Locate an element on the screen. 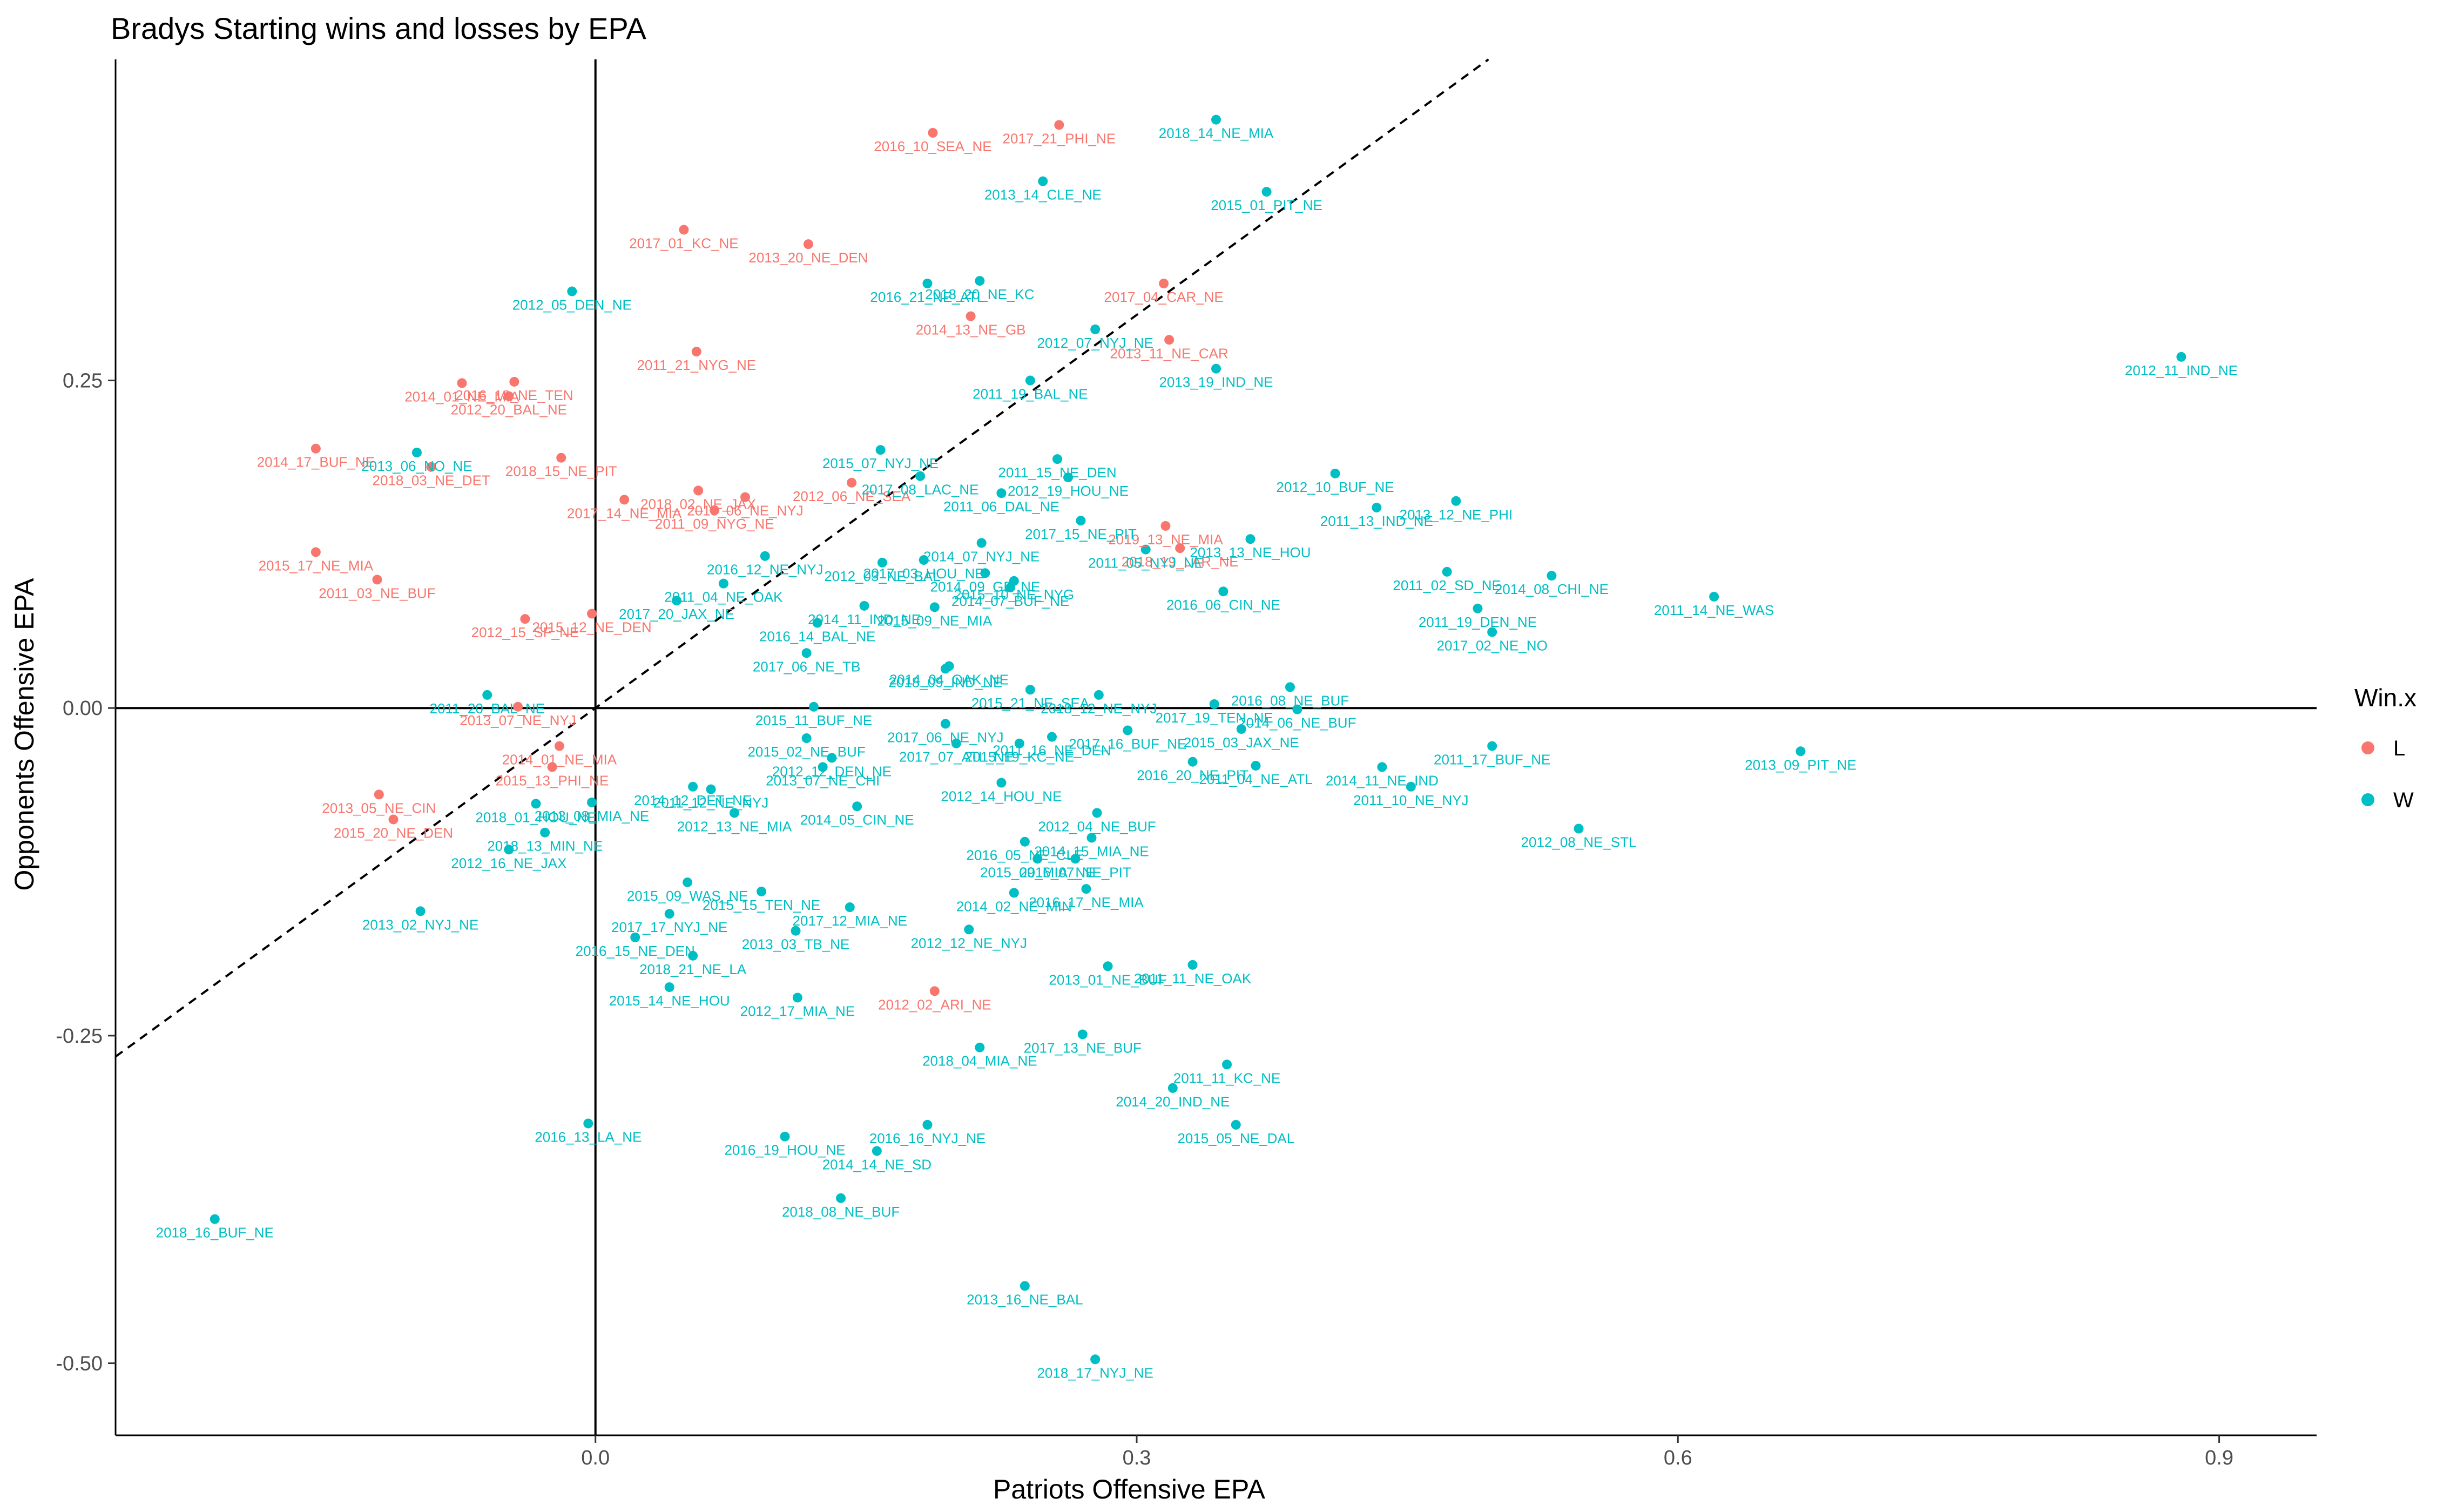 The width and height of the screenshot is (2457, 1512). data-point-label: 2017_08_LAC_NE is located at coordinates (920, 490).